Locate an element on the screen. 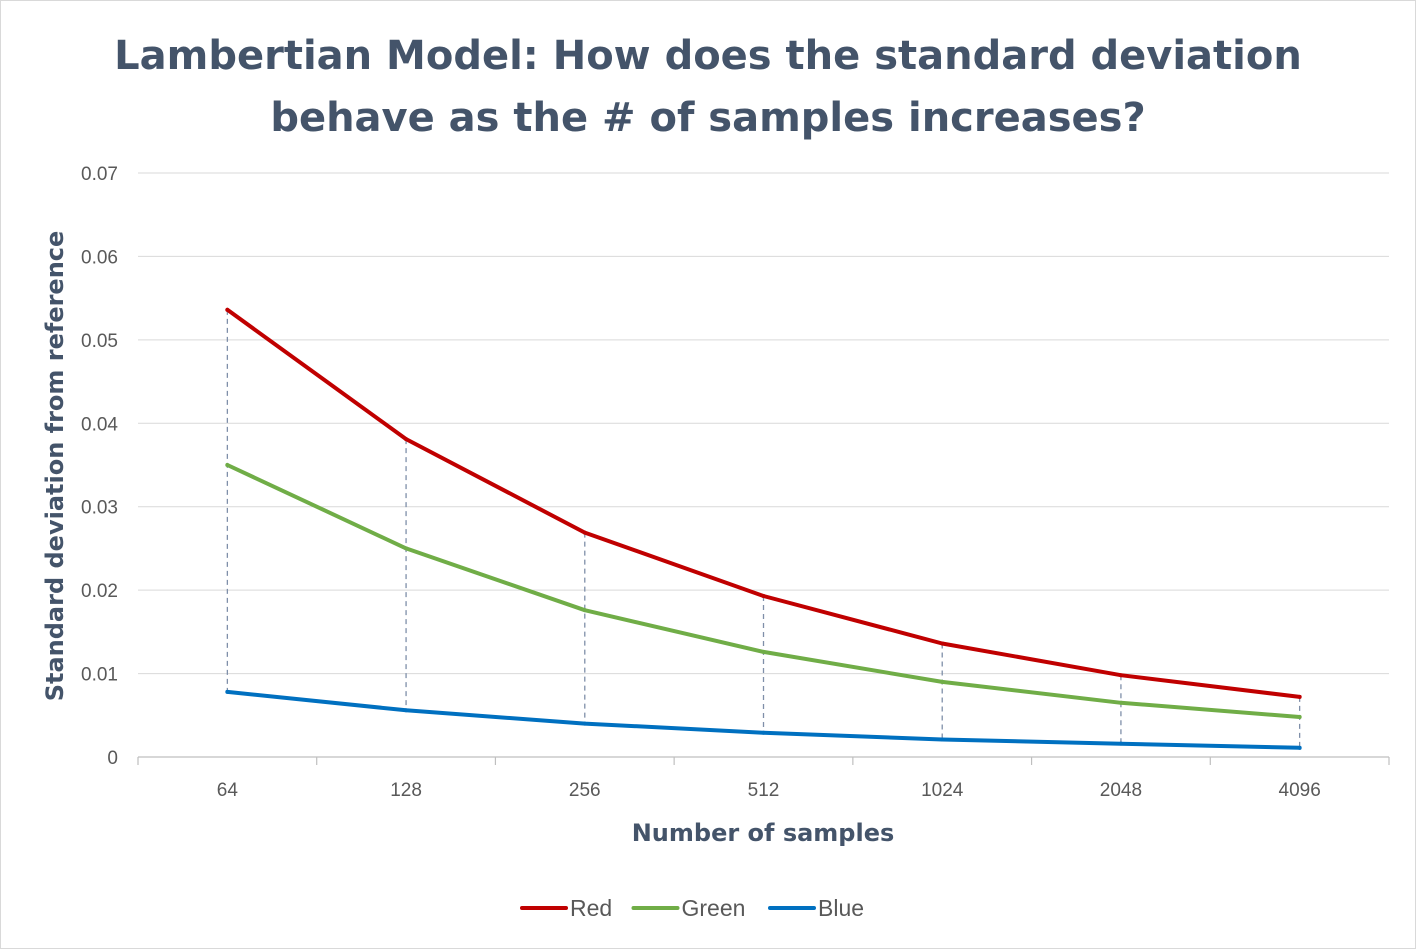 This screenshot has width=1416, height=949. legend-label-red: Red is located at coordinates (591, 908).